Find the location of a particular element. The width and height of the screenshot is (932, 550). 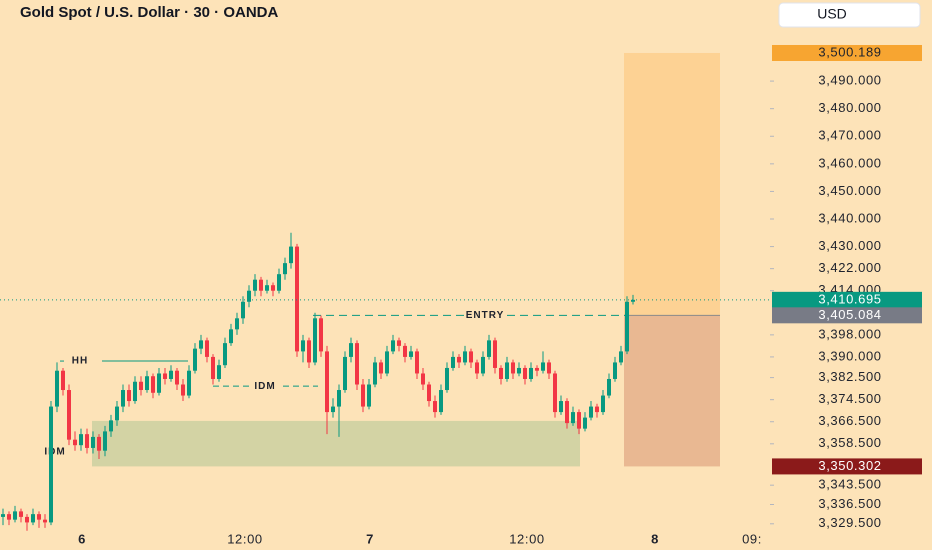

y-tick-label: 3,470.000 is located at coordinates (849, 135).